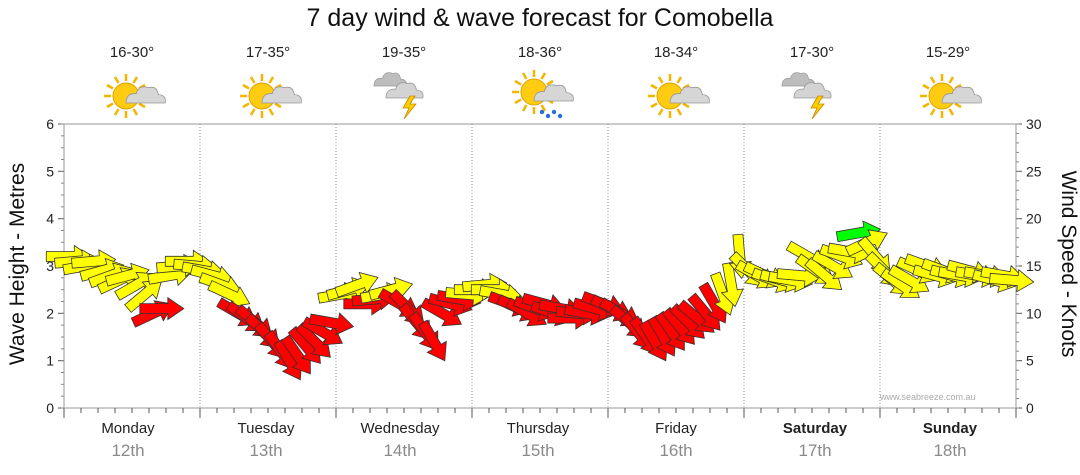  What do you see at coordinates (50, 124) in the screenshot?
I see `y-tick-label-left: 6` at bounding box center [50, 124].